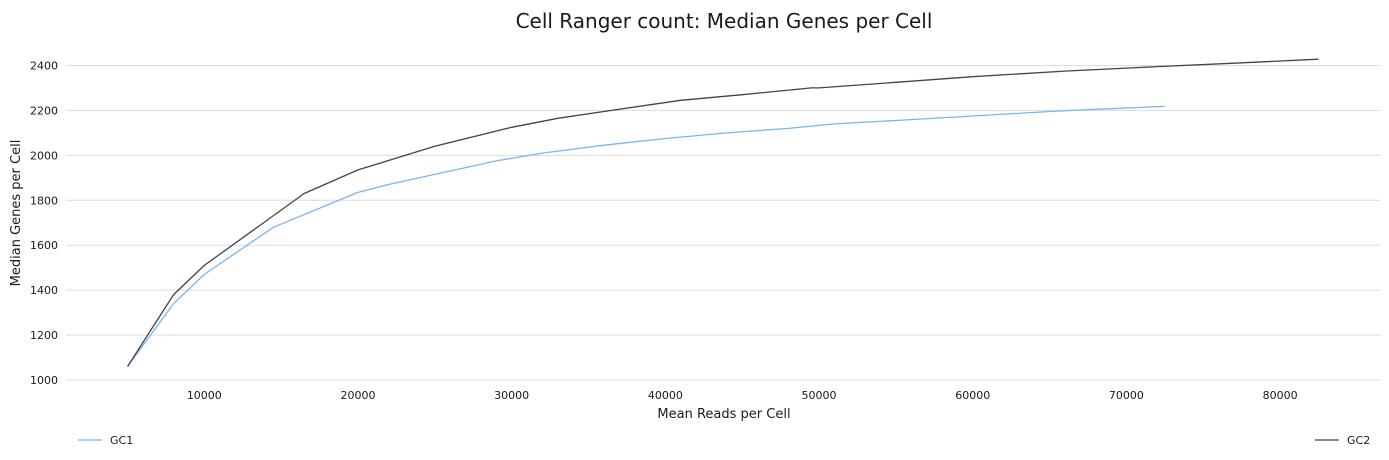  What do you see at coordinates (819, 395) in the screenshot?
I see `x-tick-label: 50000` at bounding box center [819, 395].